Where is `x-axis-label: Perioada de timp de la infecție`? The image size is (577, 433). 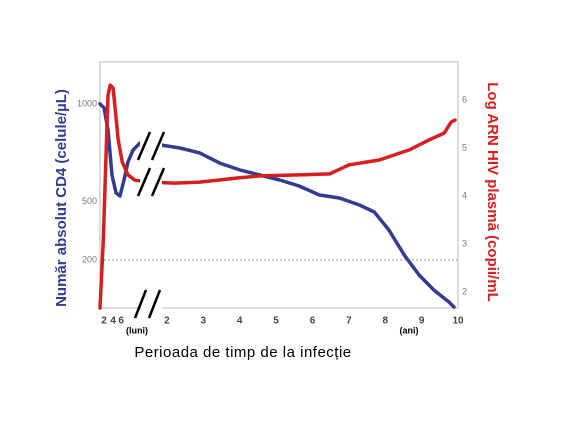 x-axis-label: Perioada de timp de la infecție is located at coordinates (242, 352).